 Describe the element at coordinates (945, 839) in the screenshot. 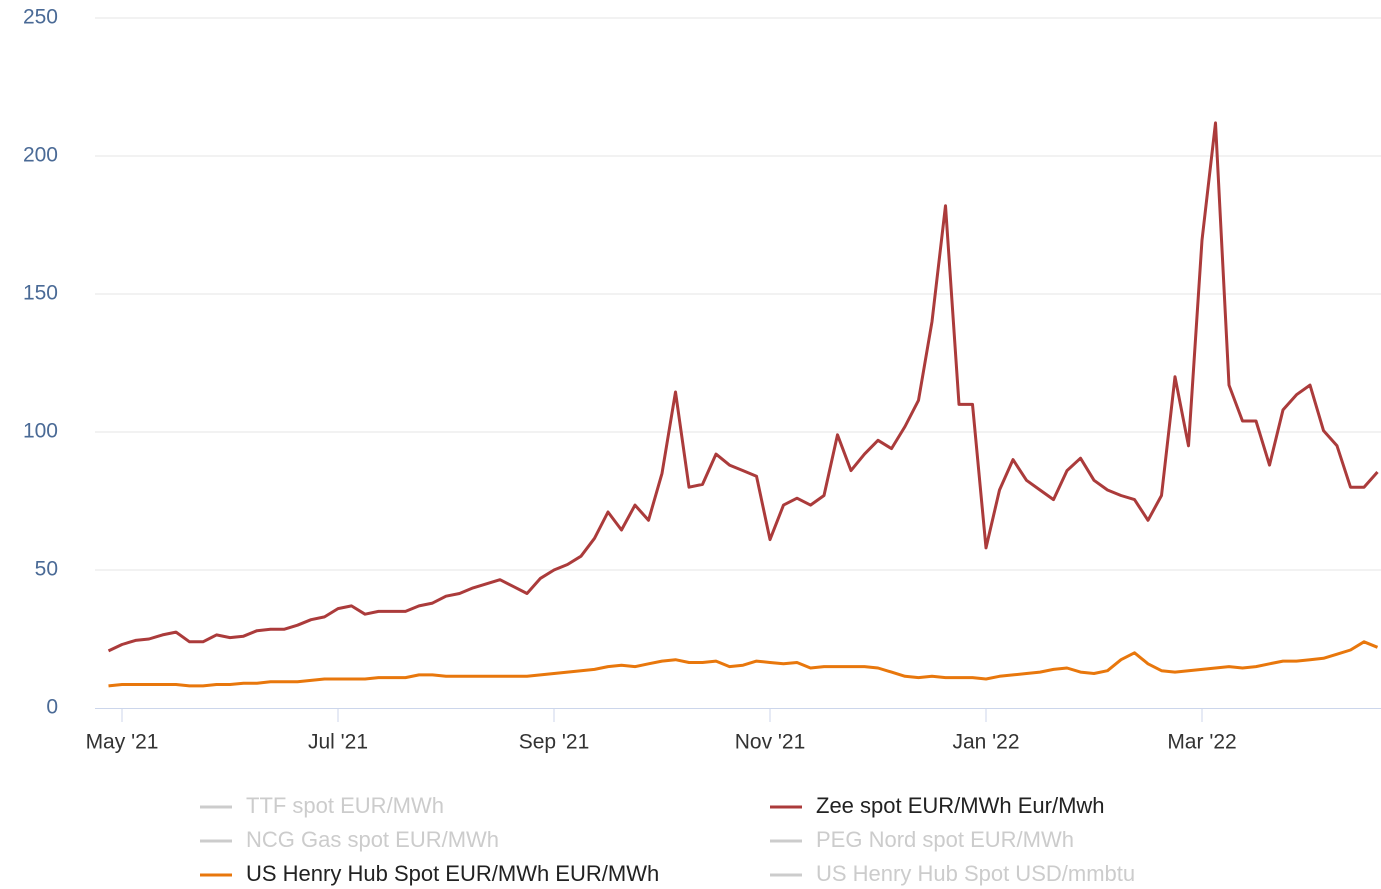

I see `legend-label: PEG Nord spot EUR/MWh` at that location.